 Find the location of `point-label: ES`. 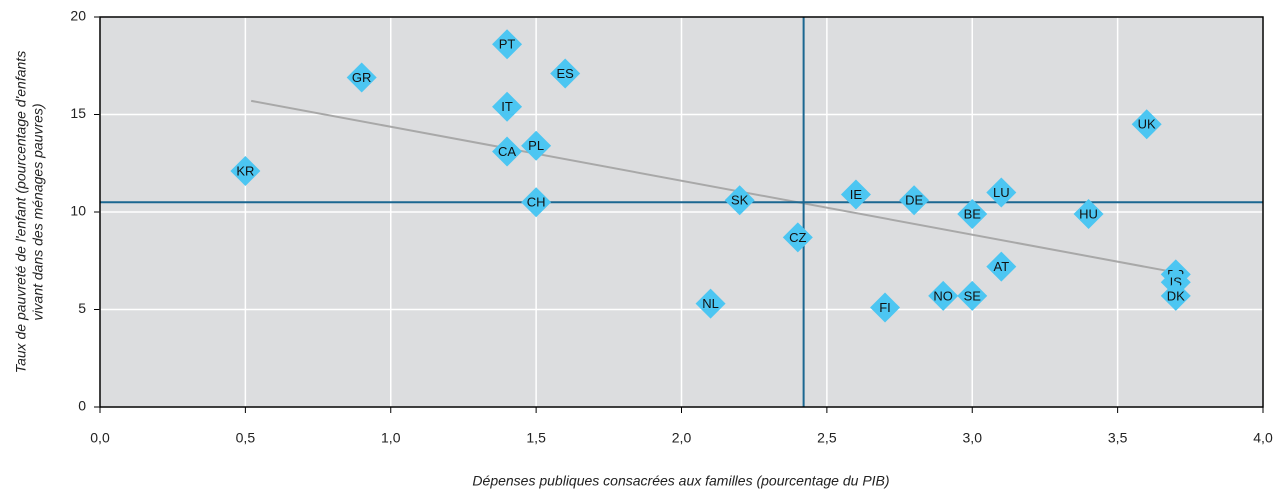

point-label: ES is located at coordinates (566, 73).